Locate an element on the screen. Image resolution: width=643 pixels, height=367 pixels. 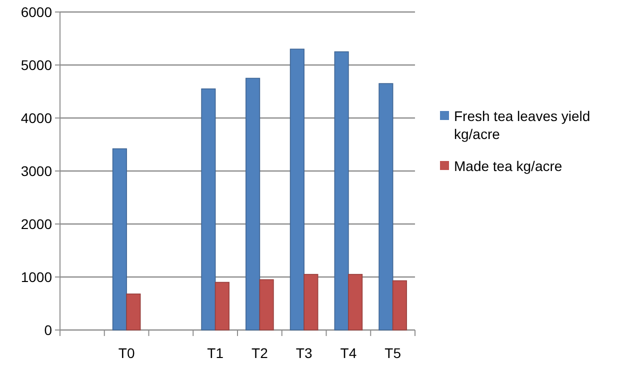
y-tick-label: 0 is located at coordinates (48, 330).